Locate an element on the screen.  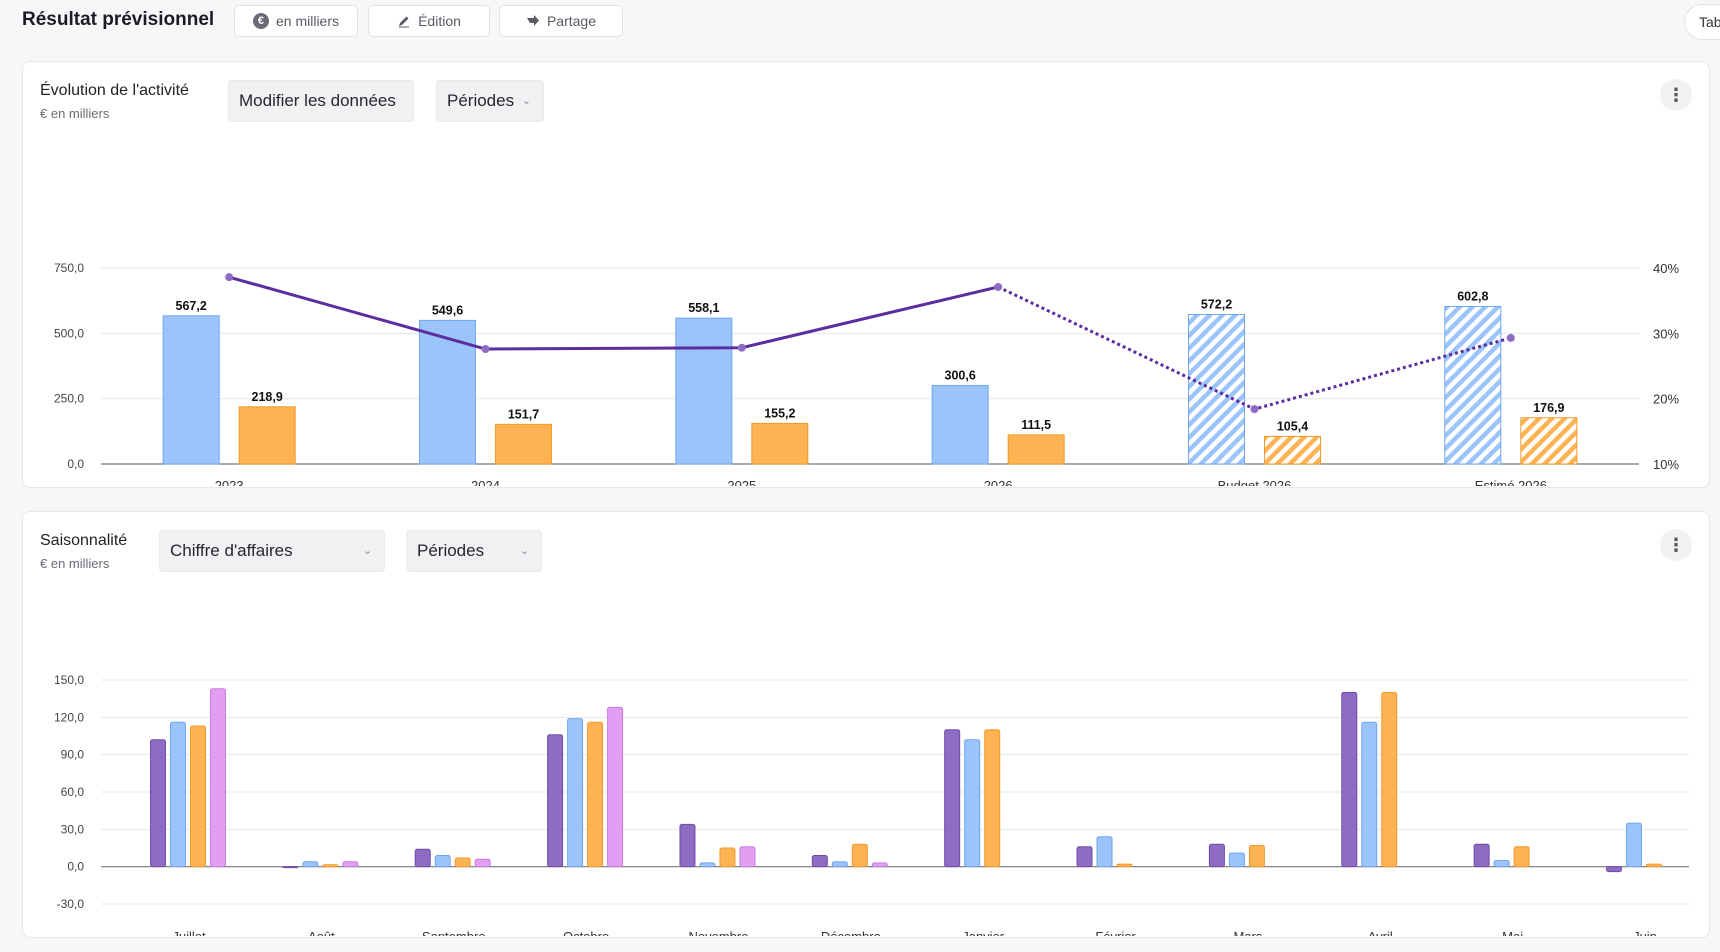
units-button: € en milliers is located at coordinates (296, 21).